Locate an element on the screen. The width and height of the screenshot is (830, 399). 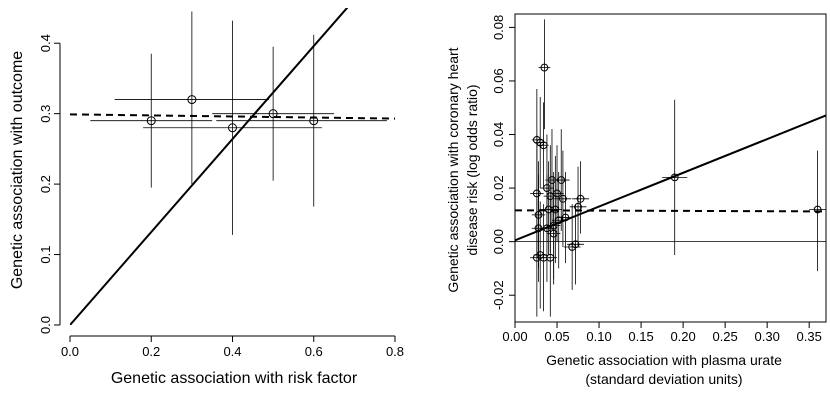
x-tick-label: 0.15 is located at coordinates (640, 336).